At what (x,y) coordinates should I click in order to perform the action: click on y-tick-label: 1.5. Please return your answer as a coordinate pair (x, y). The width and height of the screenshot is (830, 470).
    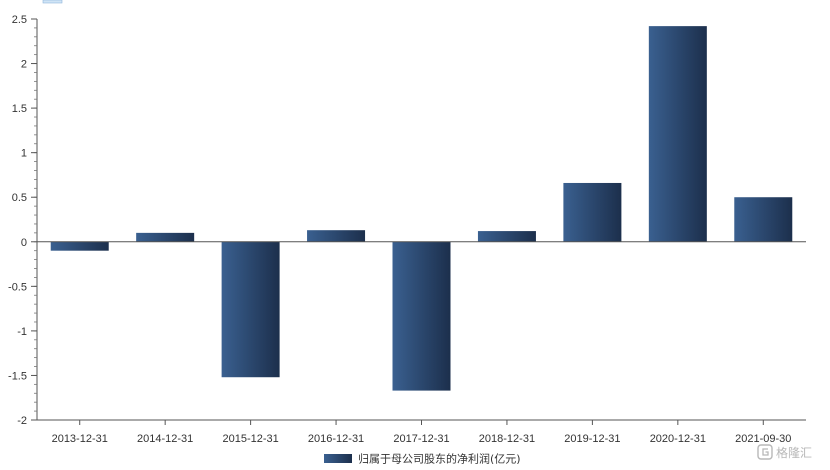
    Looking at the image, I should click on (19, 109).